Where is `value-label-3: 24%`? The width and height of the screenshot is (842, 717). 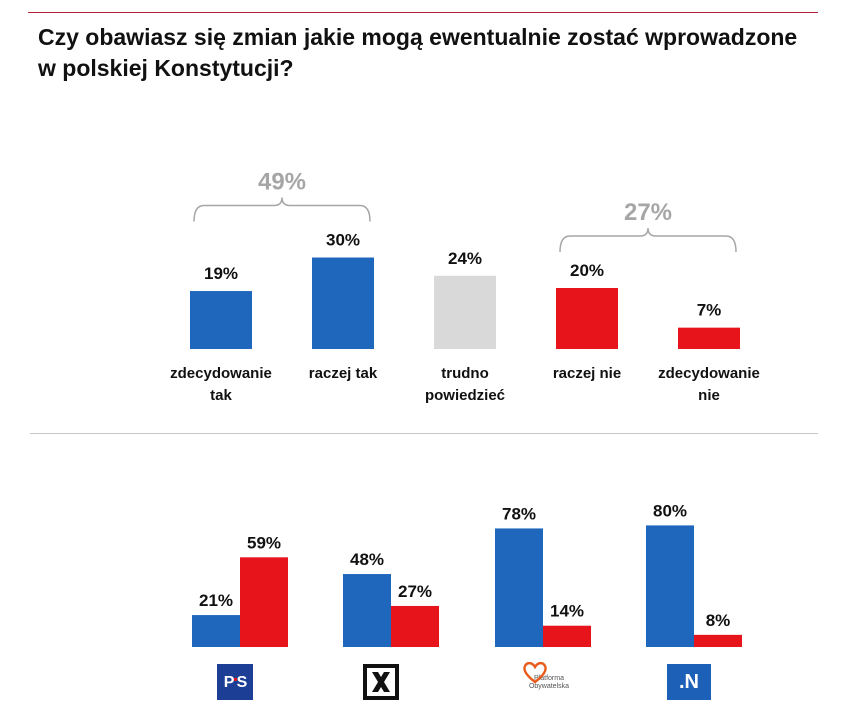 value-label-3: 24% is located at coordinates (465, 258).